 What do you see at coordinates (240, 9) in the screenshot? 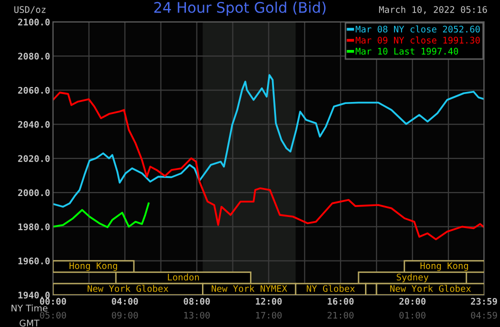
I see `chart-title: 24 Hour Spot Gold (Bid)` at bounding box center [240, 9].